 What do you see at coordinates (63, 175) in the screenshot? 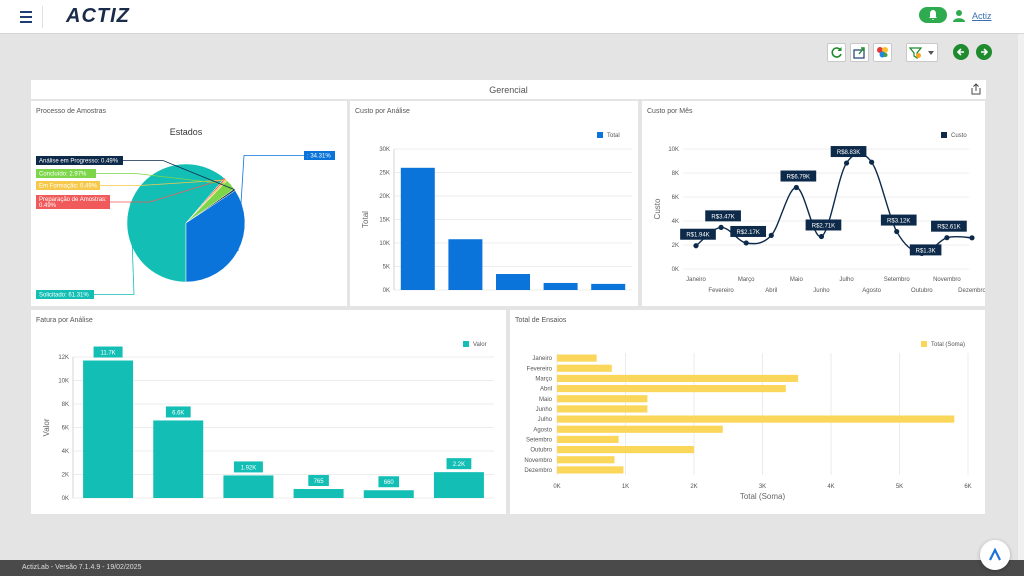
I see `pie-label: Concluído: 2.97%` at bounding box center [63, 175].